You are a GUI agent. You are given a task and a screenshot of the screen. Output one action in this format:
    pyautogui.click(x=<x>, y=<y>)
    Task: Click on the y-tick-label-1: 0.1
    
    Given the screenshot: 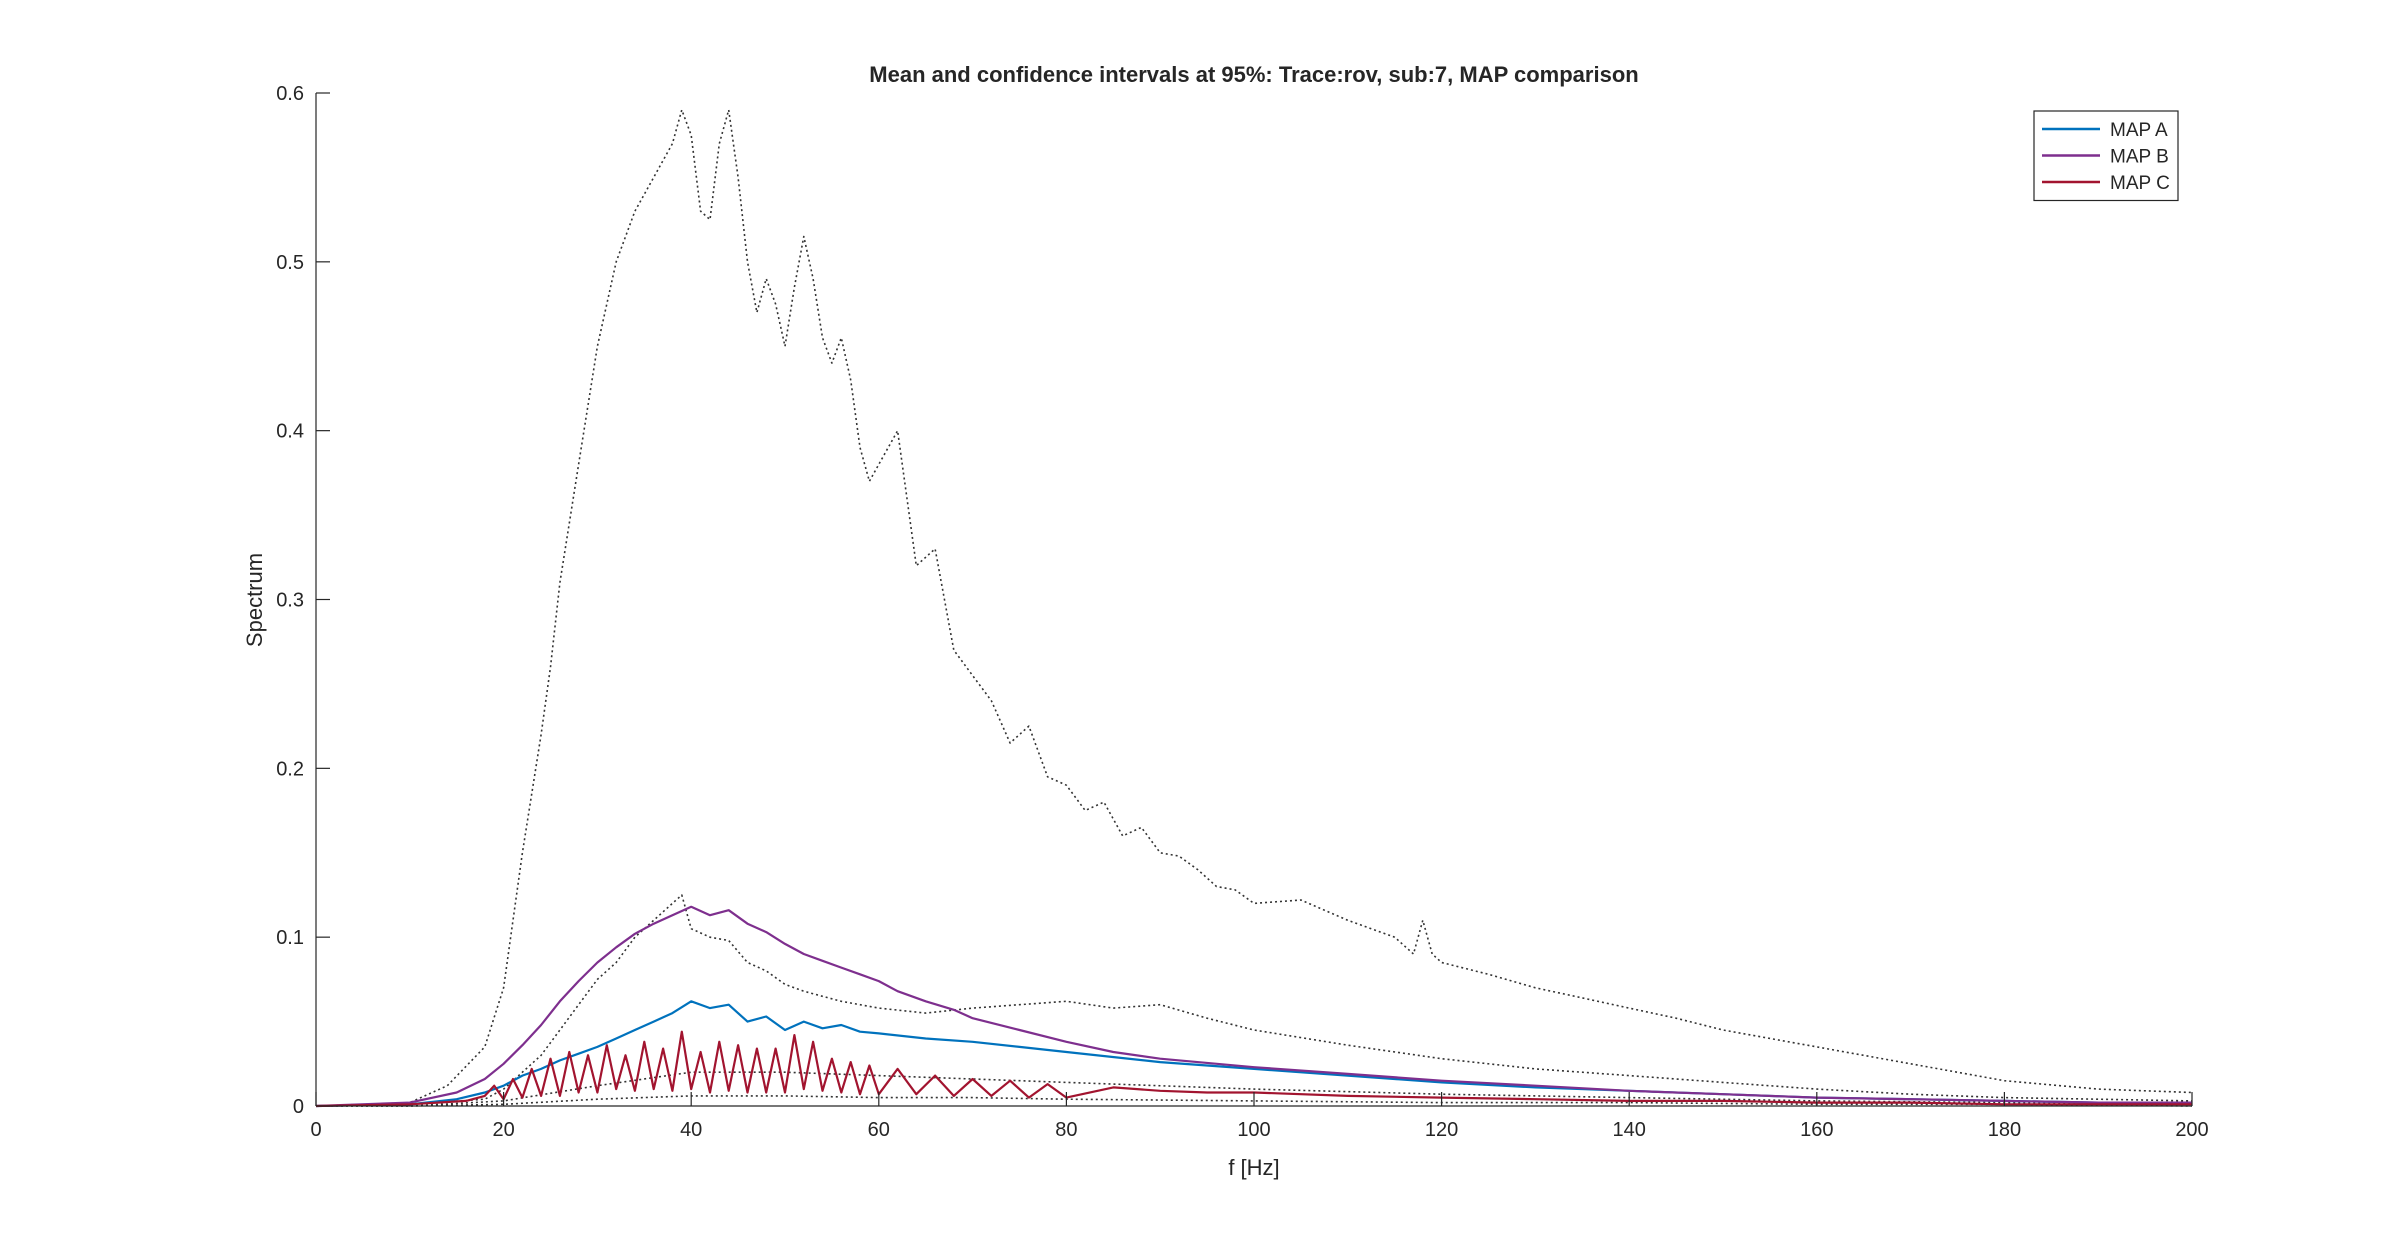 What is the action you would take?
    pyautogui.click(x=290, y=938)
    